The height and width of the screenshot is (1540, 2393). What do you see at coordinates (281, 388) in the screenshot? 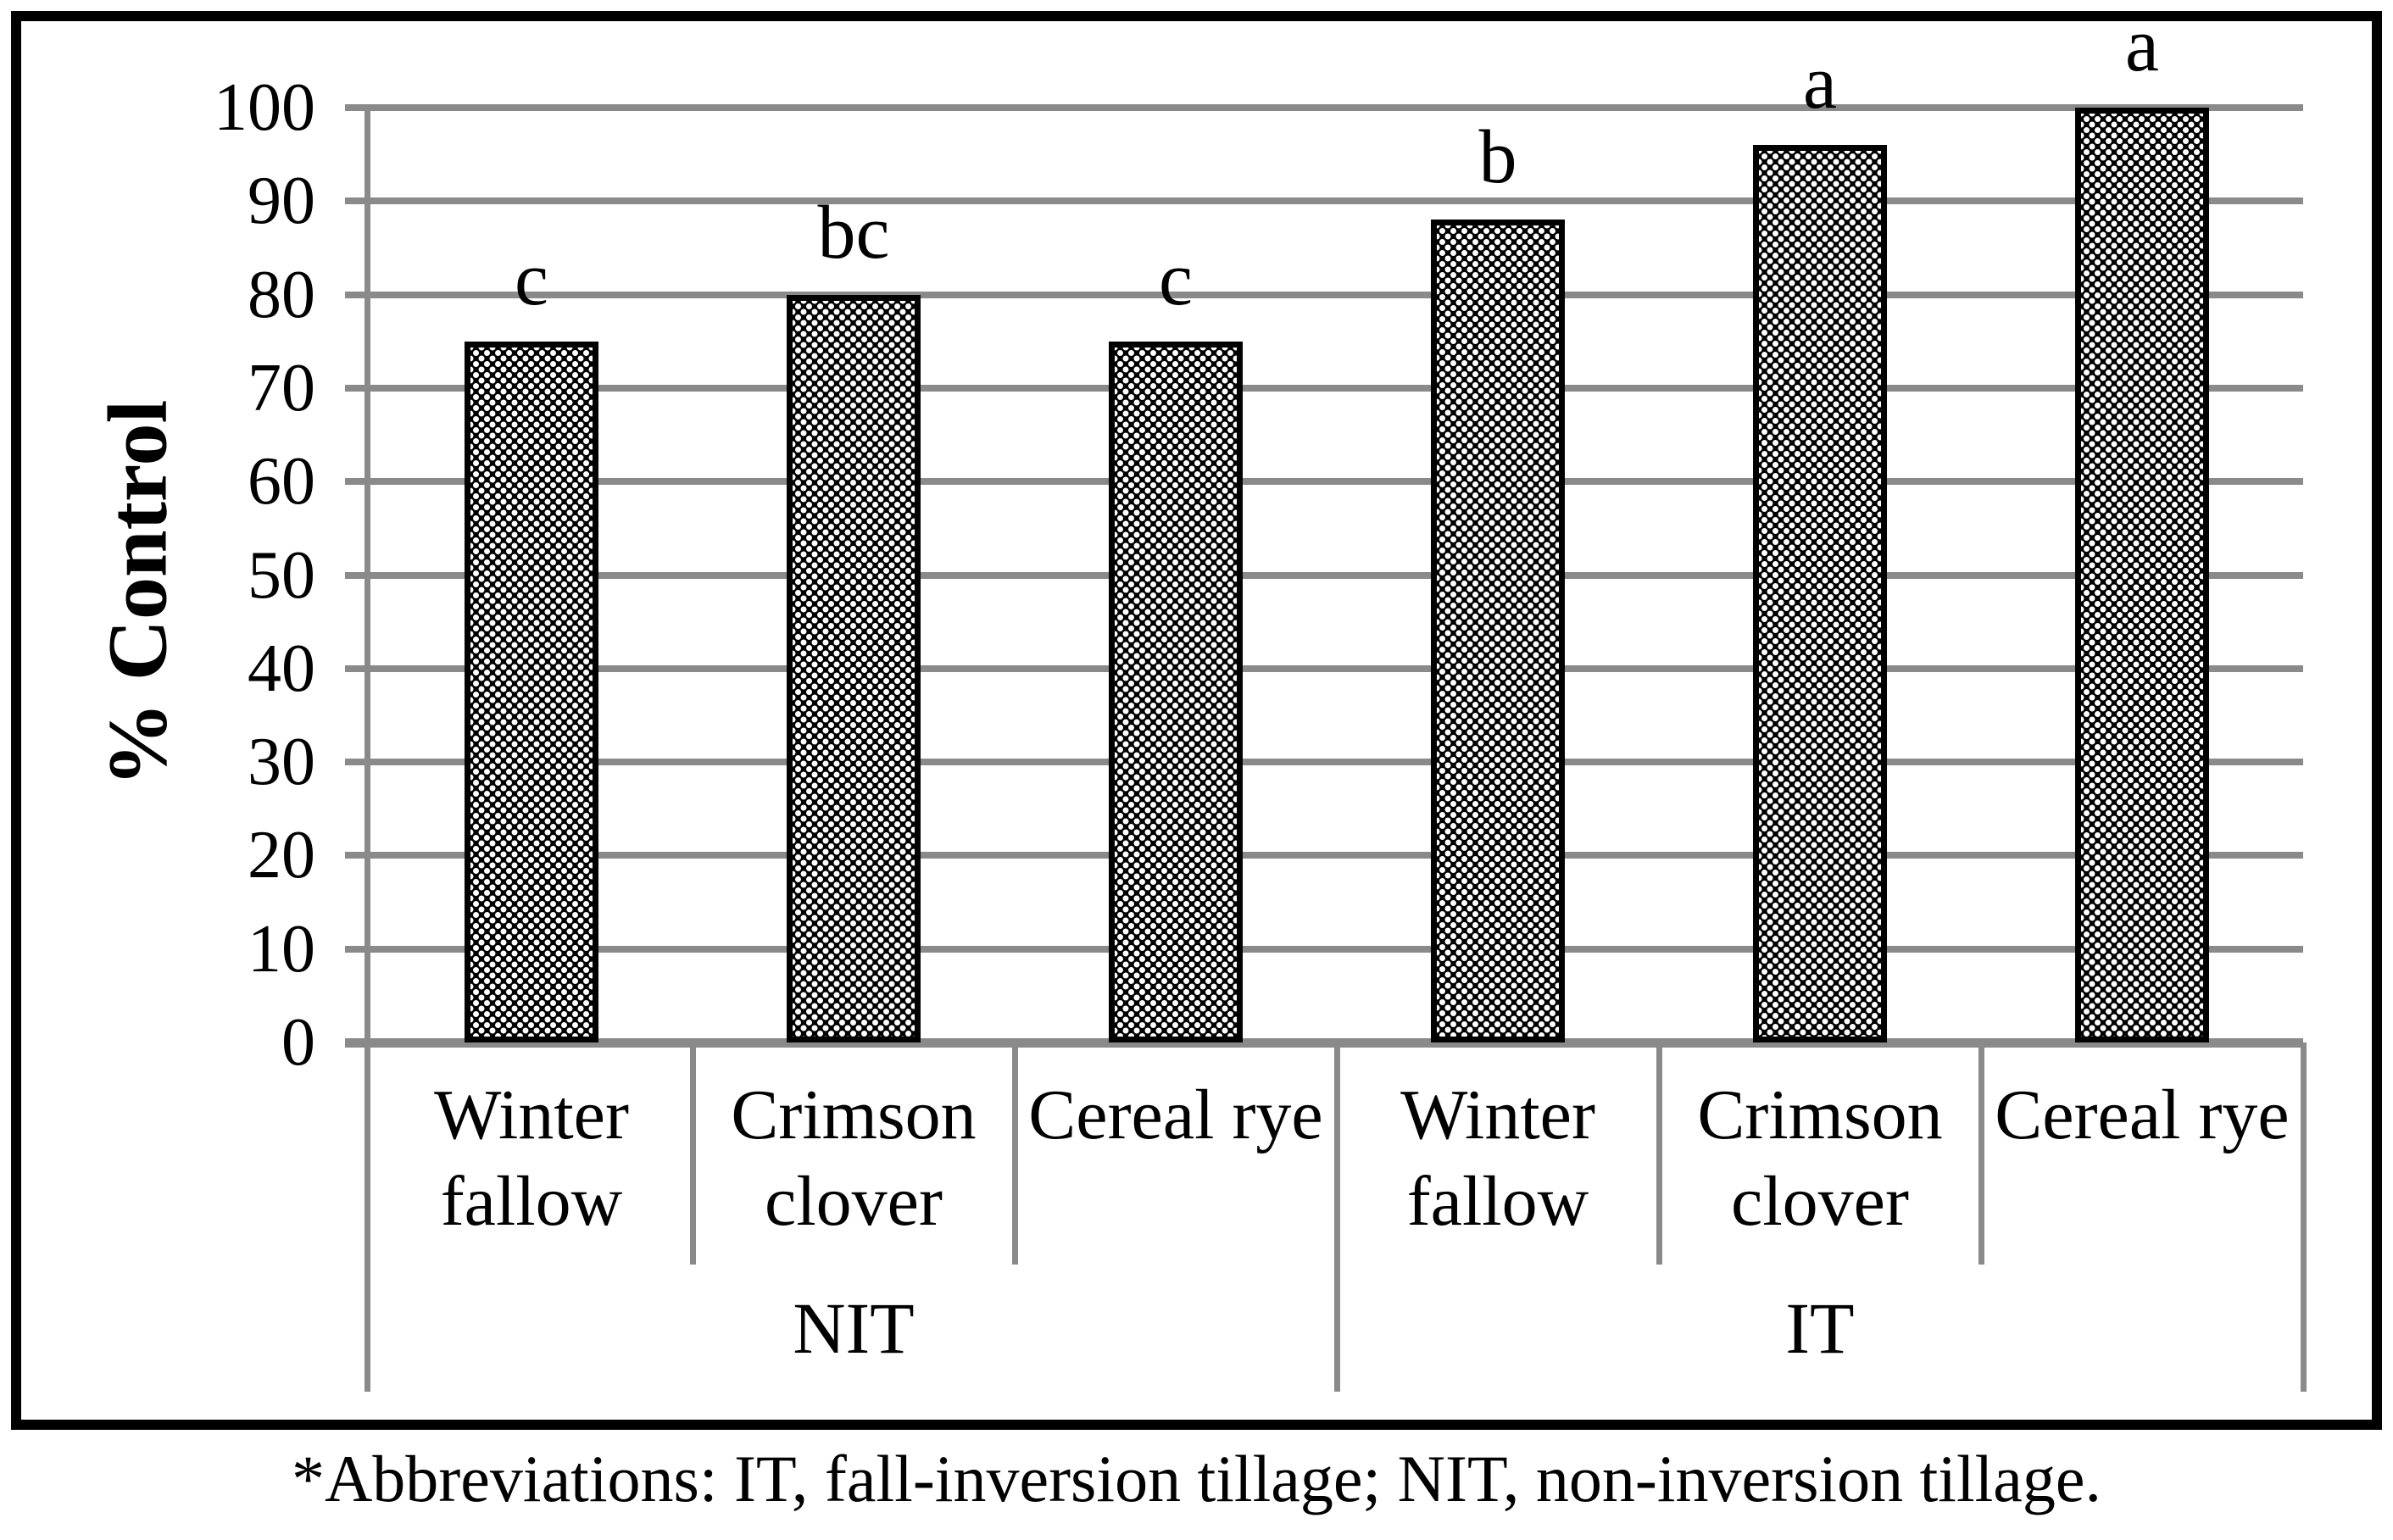
I see `y-tick-label-70: 70` at bounding box center [281, 388].